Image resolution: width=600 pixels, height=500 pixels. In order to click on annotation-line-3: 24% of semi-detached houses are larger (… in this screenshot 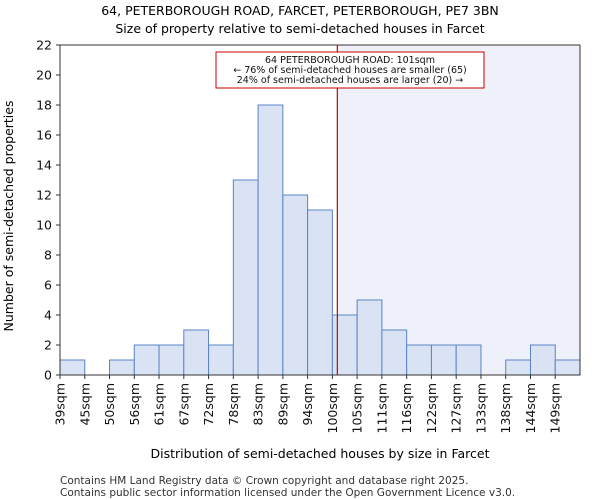, I will do `click(350, 80)`.